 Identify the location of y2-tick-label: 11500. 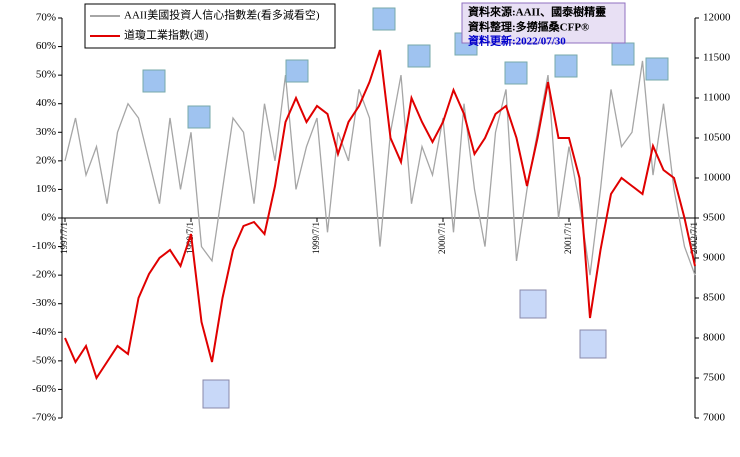
(717, 58).